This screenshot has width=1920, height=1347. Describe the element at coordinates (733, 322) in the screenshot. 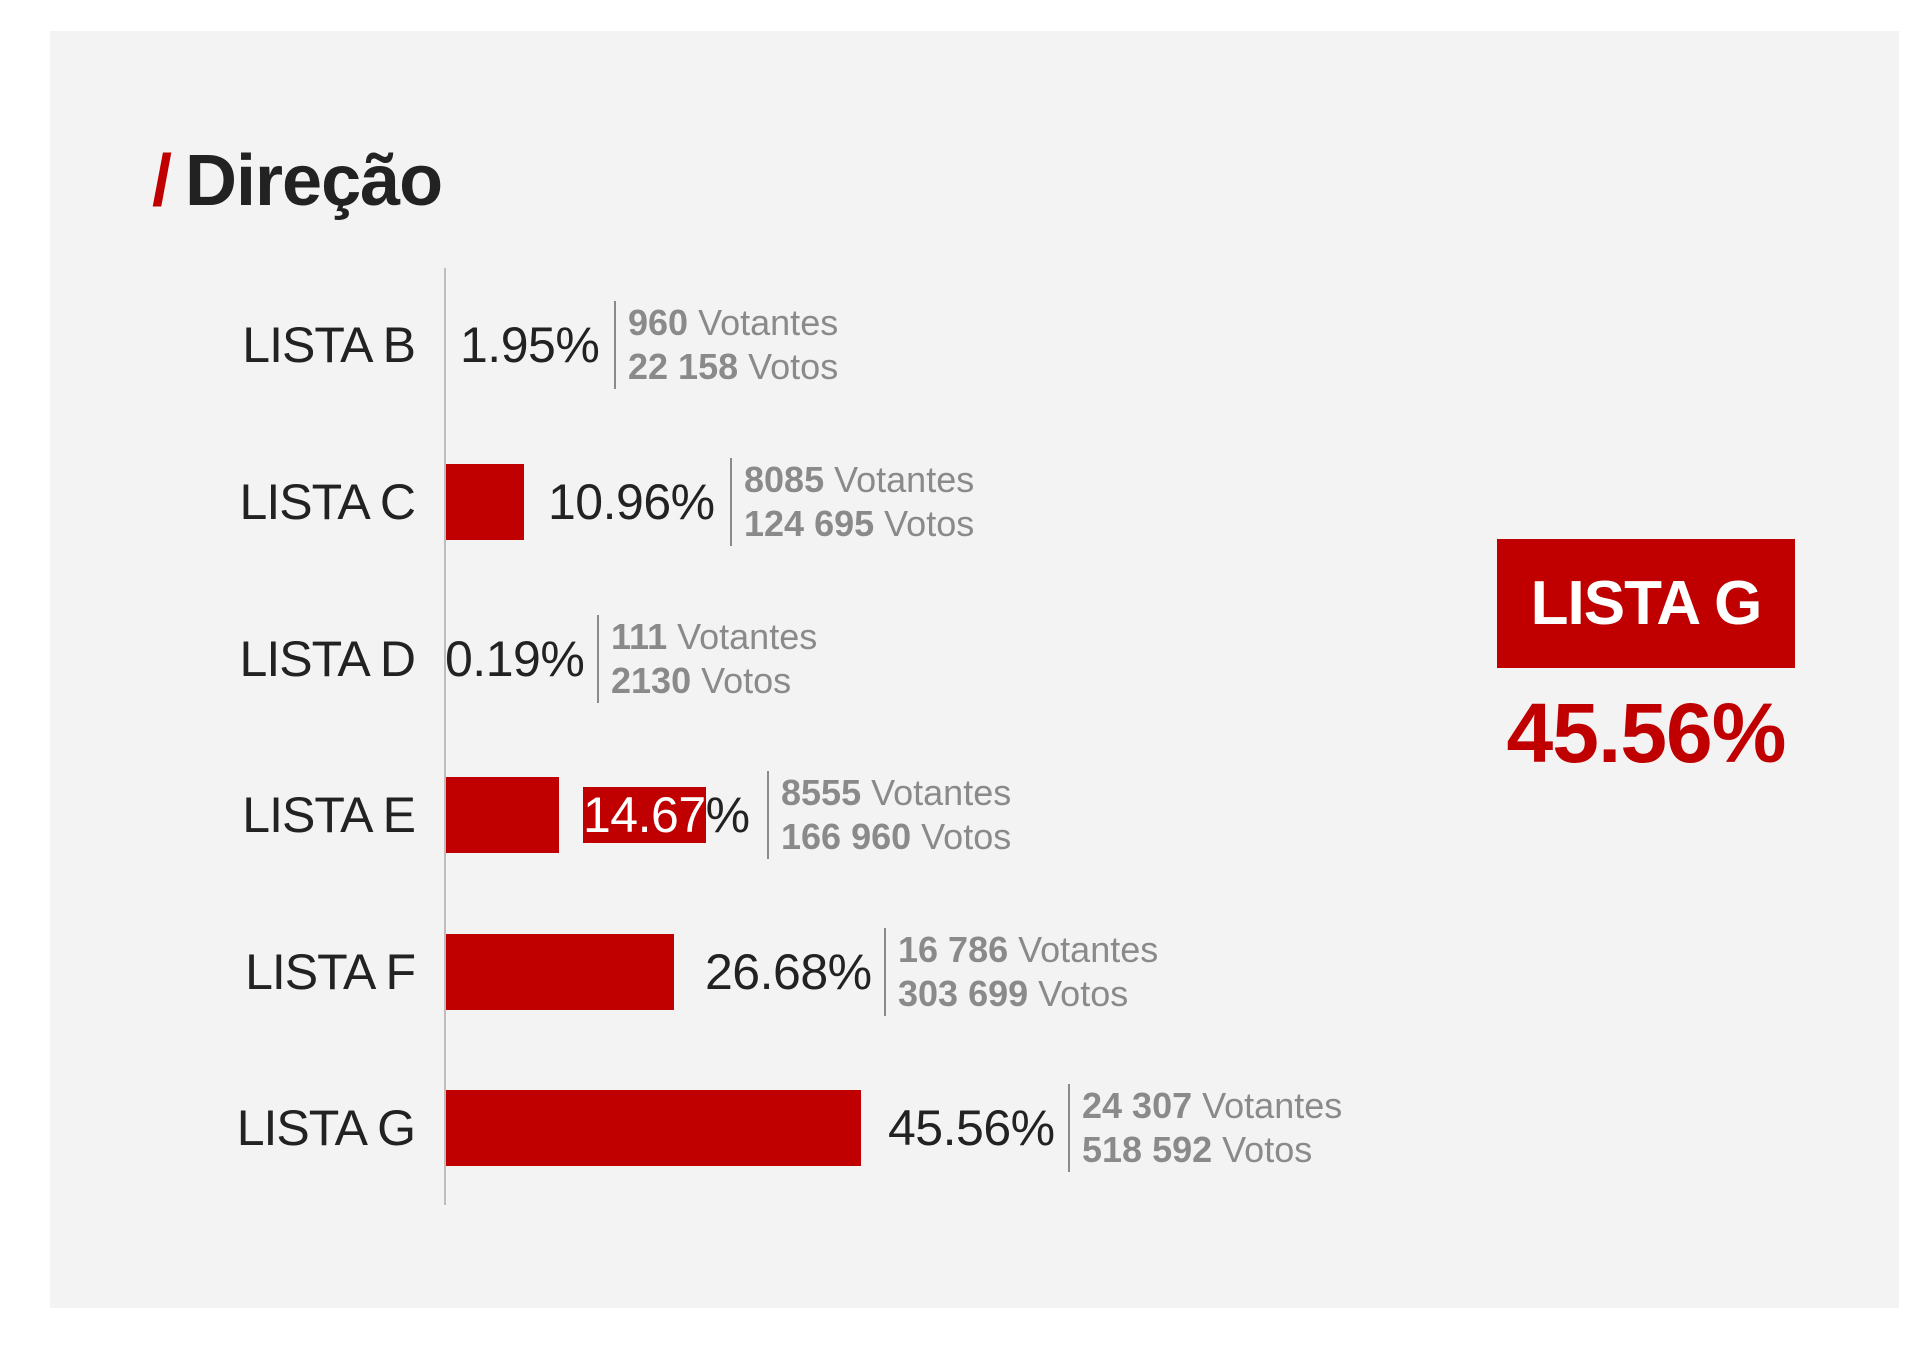

I see `votantes-line: 960 Votantes` at that location.